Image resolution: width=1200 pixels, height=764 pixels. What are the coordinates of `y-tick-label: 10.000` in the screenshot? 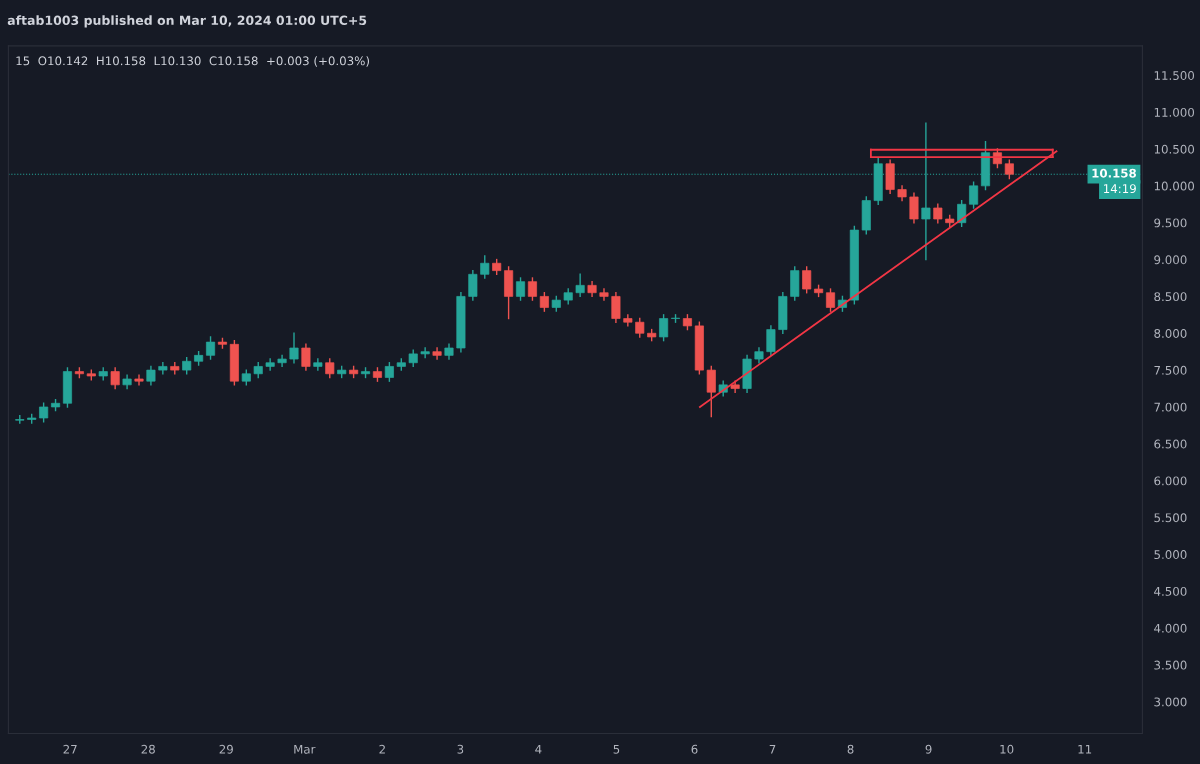 It's located at (1174, 186).